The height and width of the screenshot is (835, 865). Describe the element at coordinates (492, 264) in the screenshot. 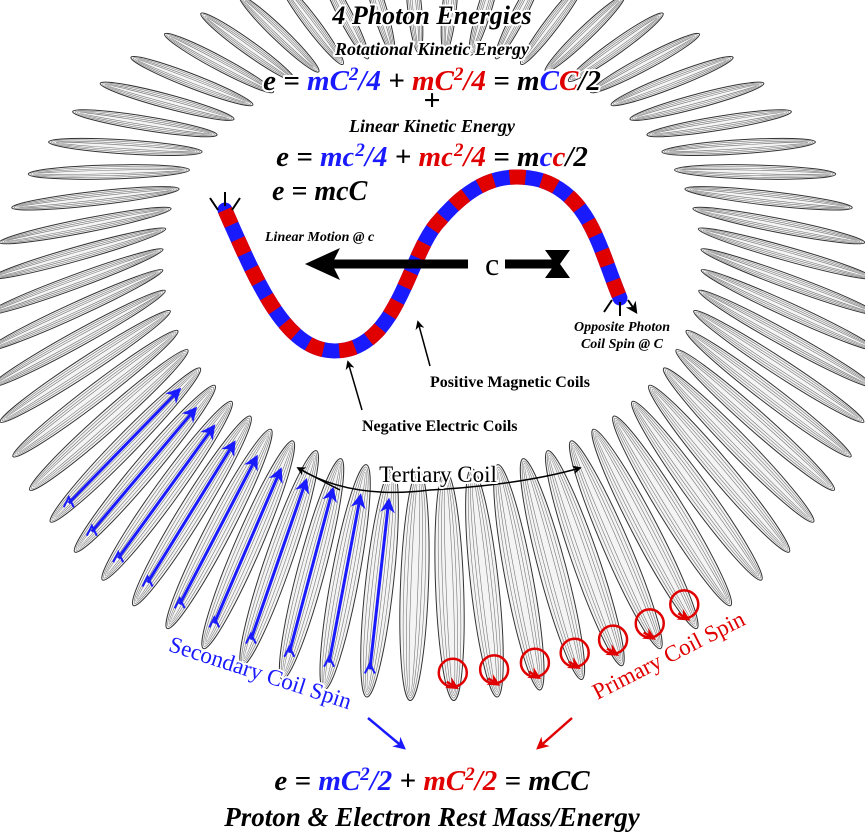

I see `c-label: c` at that location.